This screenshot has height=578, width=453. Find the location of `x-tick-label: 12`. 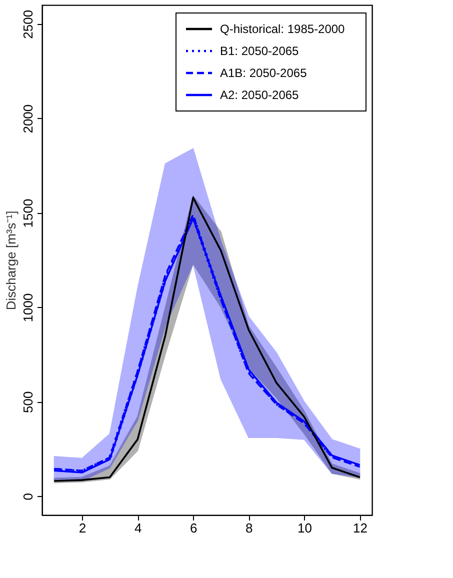

x-tick-label: 12 is located at coordinates (360, 528).